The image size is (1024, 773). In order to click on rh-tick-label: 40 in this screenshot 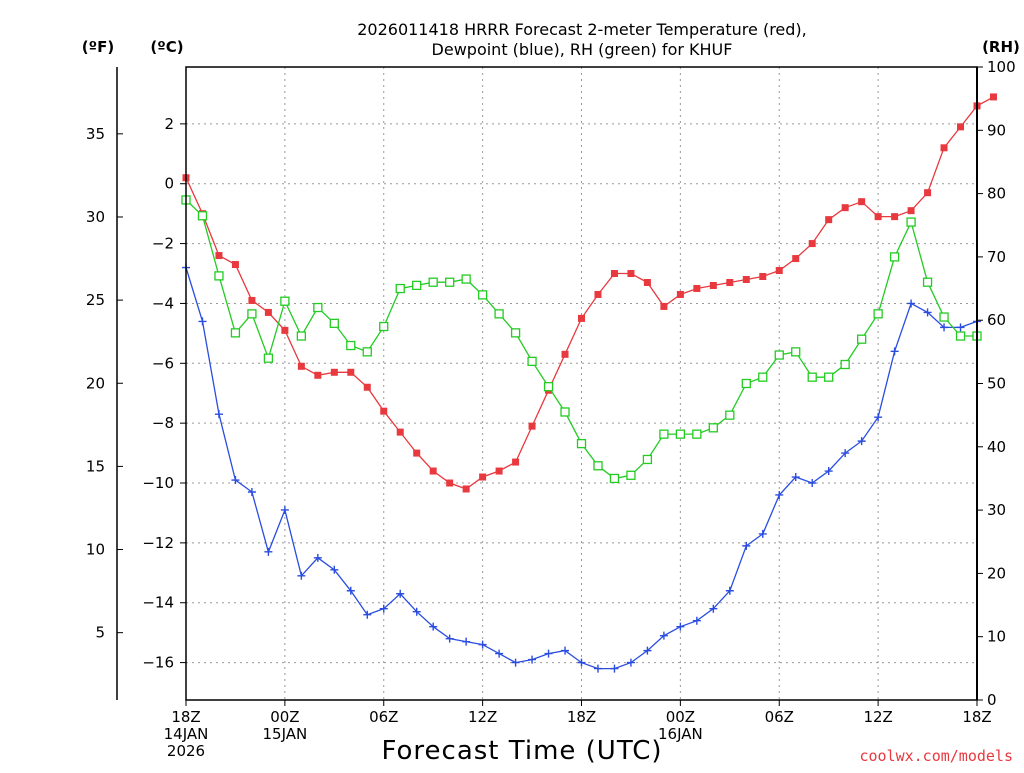, I will do `click(996, 447)`.